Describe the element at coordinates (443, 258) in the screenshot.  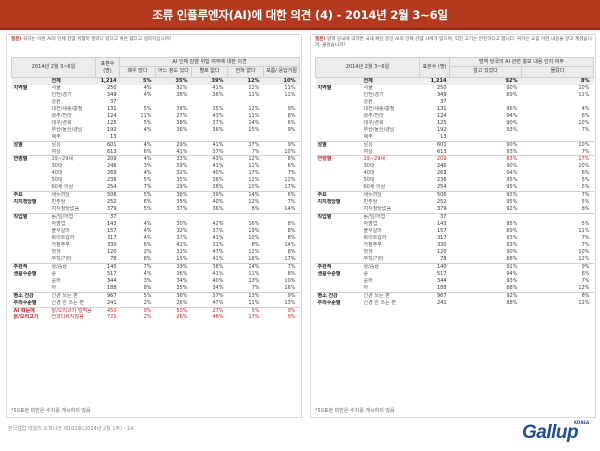
I see `sample-size-cell: 78` at that location.